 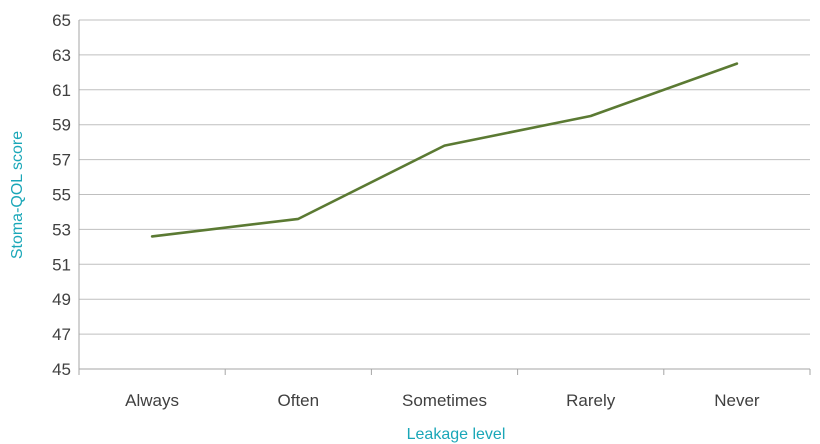 What do you see at coordinates (61, 20) in the screenshot?
I see `y-tick-label-65: 65` at bounding box center [61, 20].